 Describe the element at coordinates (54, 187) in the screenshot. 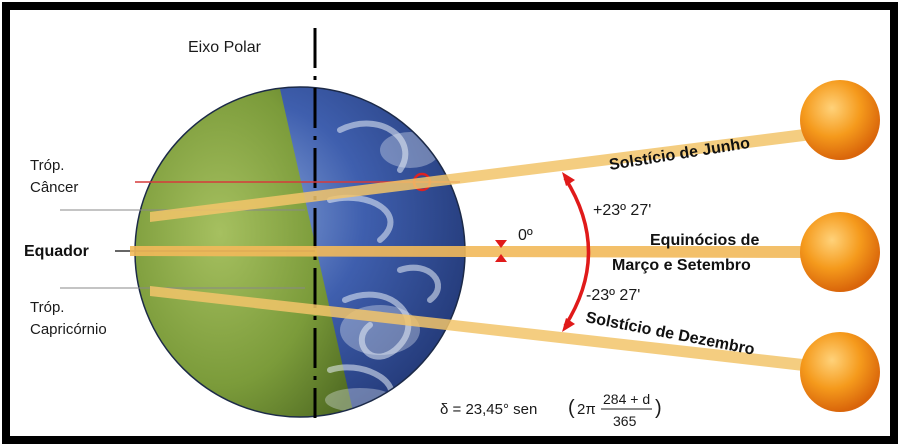

I see `tropic-cancer-label-2: Câncer` at that location.